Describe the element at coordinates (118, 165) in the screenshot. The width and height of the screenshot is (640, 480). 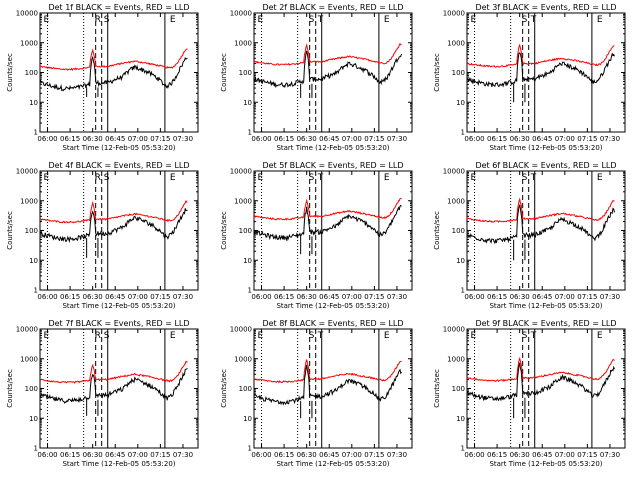
I see `panel-title: Det 4f BLACK = Events, RED = LLD` at that location.